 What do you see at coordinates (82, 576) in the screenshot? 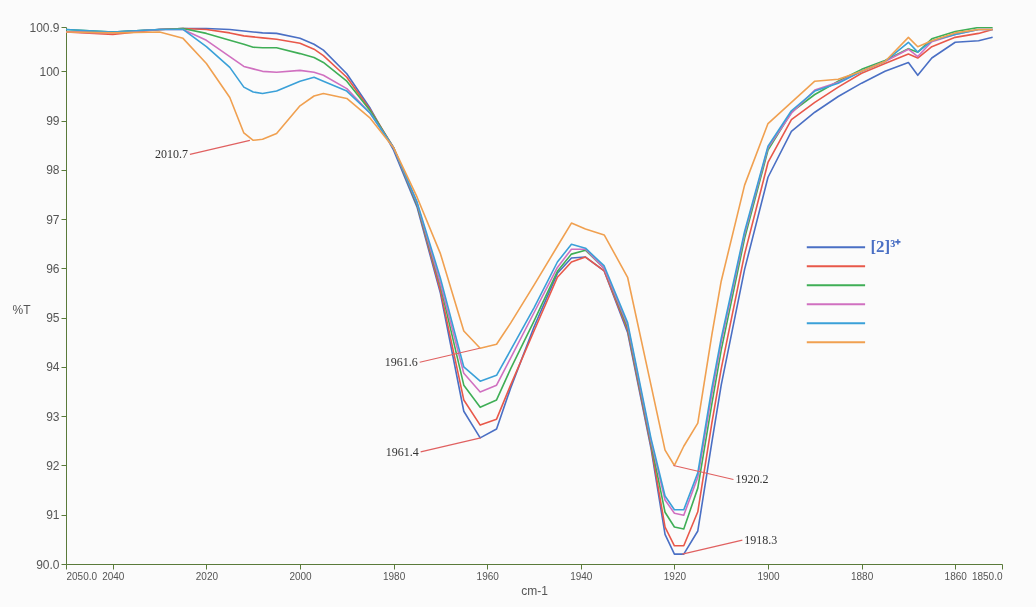
I see `x-tick-label: 2050.0` at bounding box center [82, 576].